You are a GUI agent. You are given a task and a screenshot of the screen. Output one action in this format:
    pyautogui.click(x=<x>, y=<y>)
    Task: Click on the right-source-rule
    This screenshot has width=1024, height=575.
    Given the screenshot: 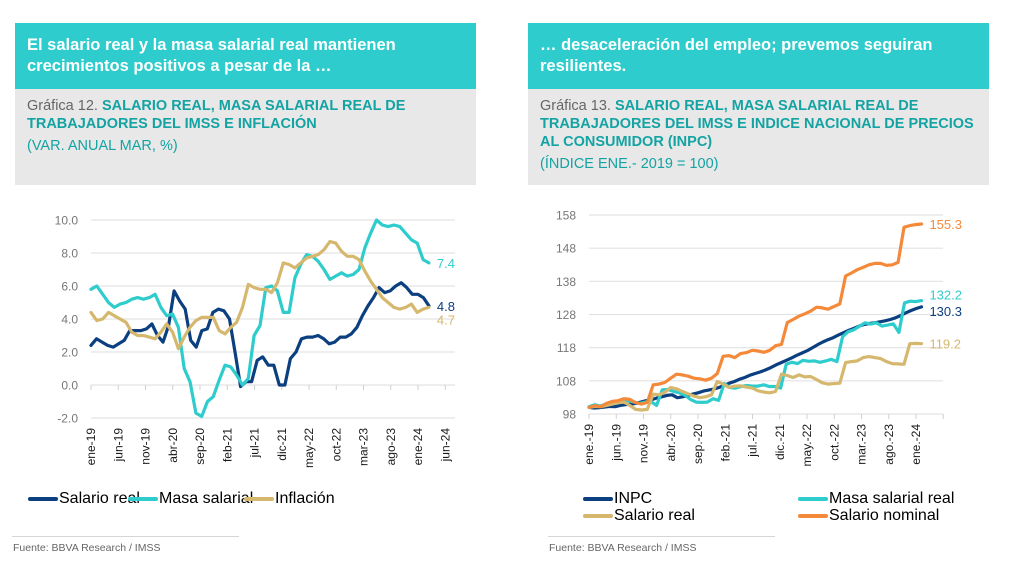 What is the action you would take?
    pyautogui.click(x=661, y=536)
    